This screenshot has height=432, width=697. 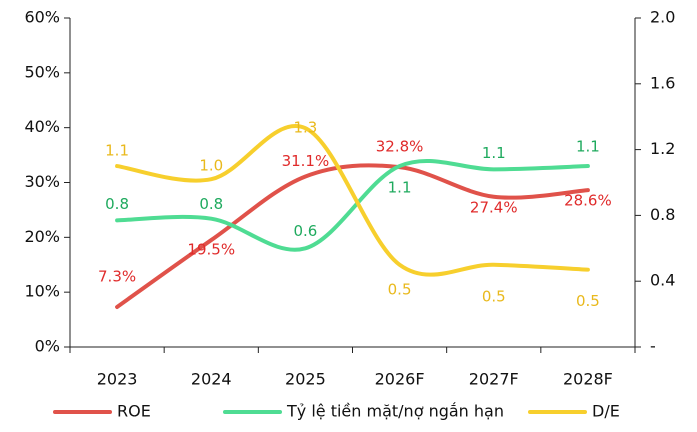 What do you see at coordinates (47, 346) in the screenshot?
I see `y-tick-label: 0%` at bounding box center [47, 346].